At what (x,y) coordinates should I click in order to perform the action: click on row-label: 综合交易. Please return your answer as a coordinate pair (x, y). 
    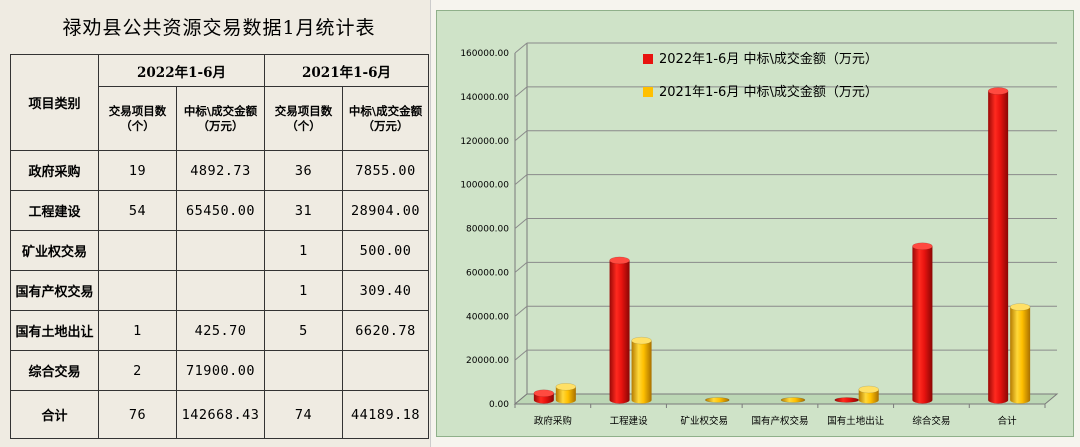
    Looking at the image, I should click on (54, 370).